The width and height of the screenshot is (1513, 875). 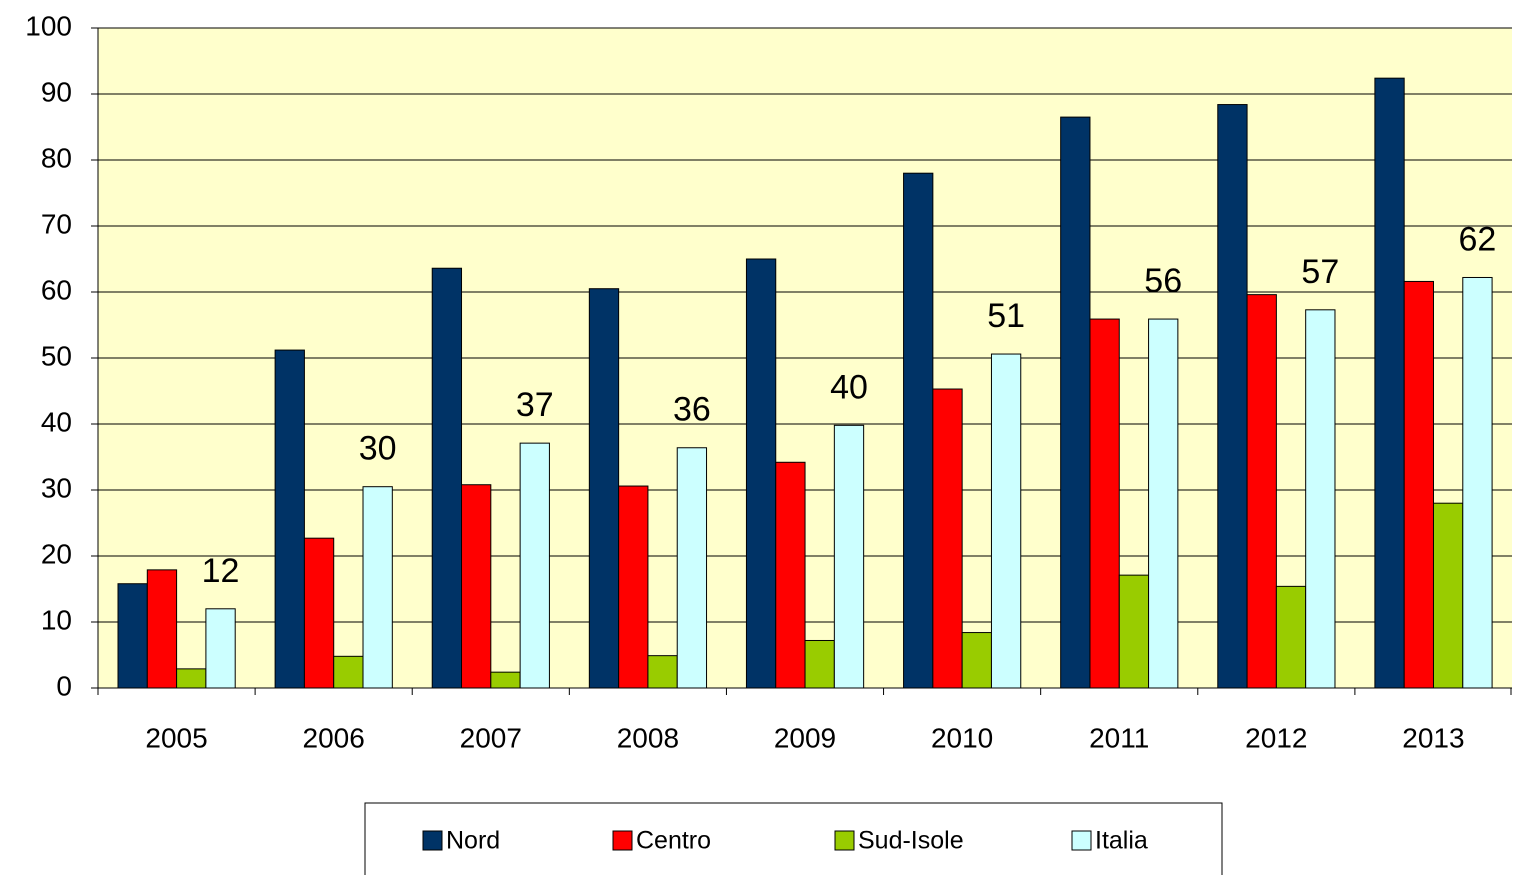 What do you see at coordinates (56, 619) in the screenshot?
I see `y-tick-label: 10` at bounding box center [56, 619].